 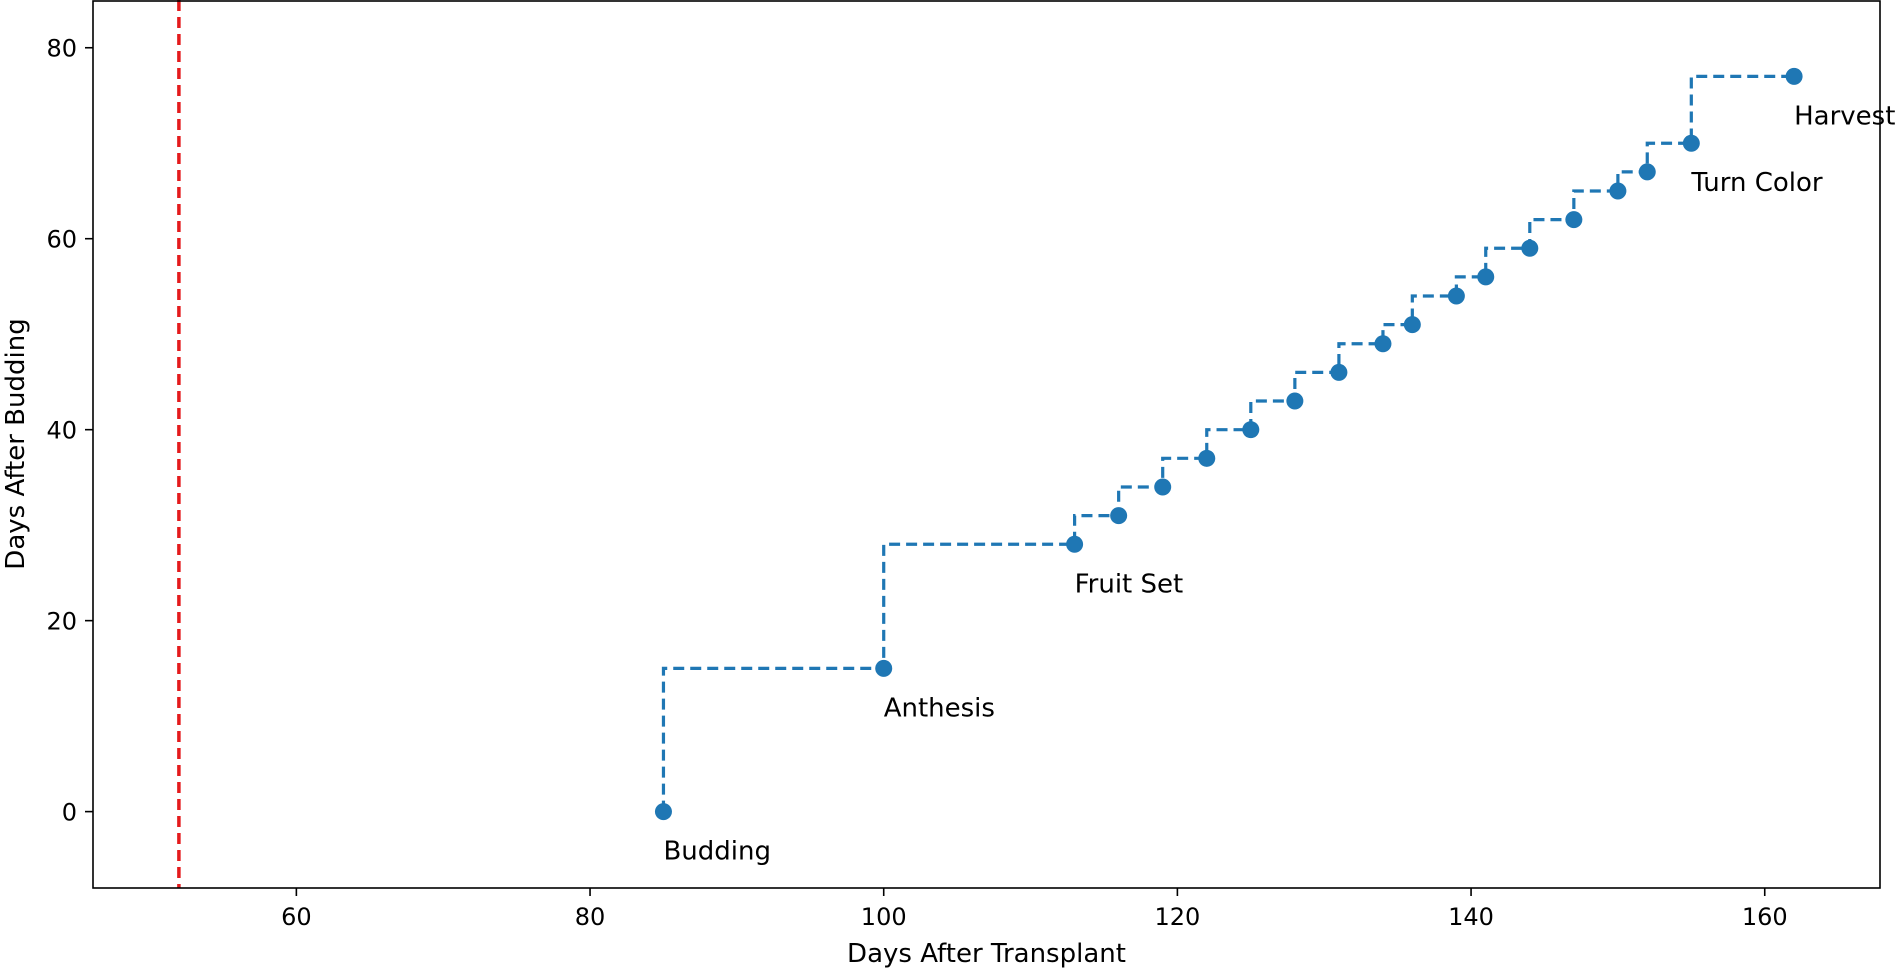 I want to click on x-tick-label: 160, so click(x=1765, y=917).